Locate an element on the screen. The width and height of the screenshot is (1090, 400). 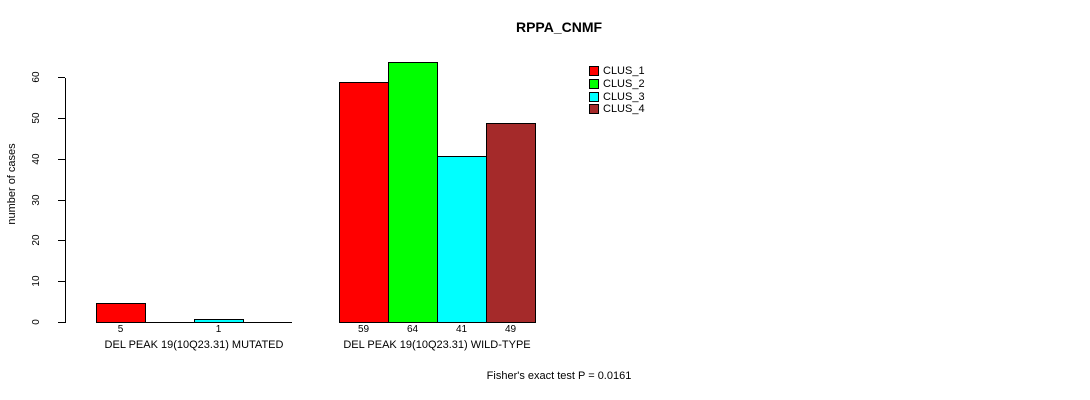
y-tick-label: 50 is located at coordinates (36, 118).